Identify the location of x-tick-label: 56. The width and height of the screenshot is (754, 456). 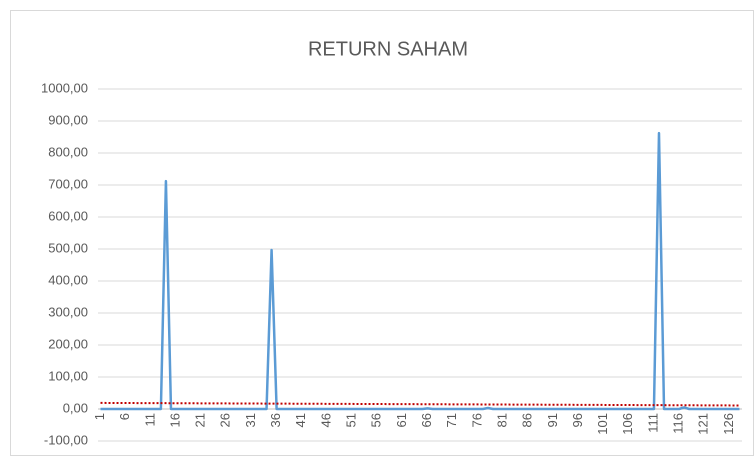
(376, 420).